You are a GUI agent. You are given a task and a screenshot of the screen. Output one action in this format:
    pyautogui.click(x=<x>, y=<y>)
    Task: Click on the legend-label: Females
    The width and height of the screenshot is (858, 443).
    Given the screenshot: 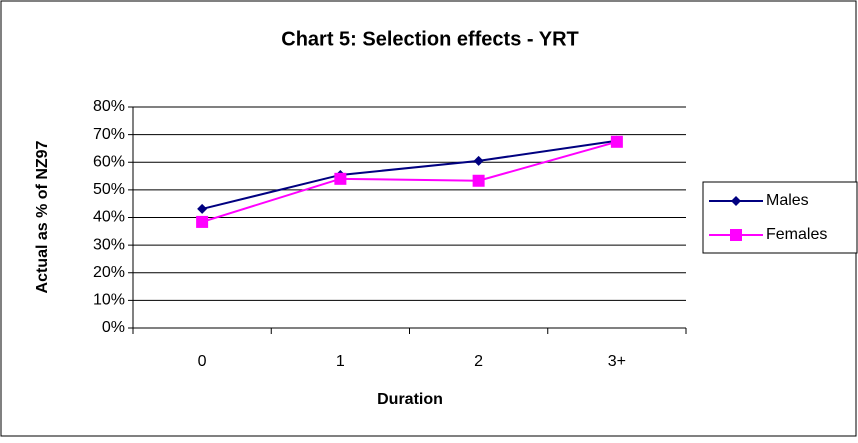 What is the action you would take?
    pyautogui.click(x=796, y=234)
    